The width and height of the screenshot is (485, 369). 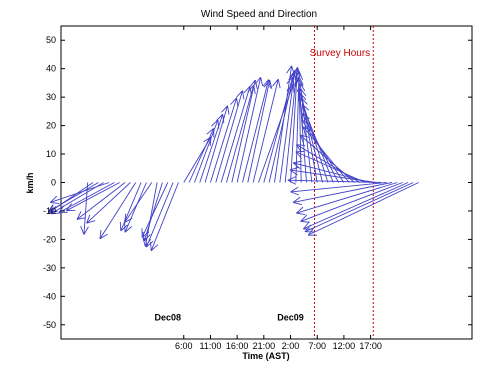 I want to click on day-label: Dec09, so click(x=290, y=318).